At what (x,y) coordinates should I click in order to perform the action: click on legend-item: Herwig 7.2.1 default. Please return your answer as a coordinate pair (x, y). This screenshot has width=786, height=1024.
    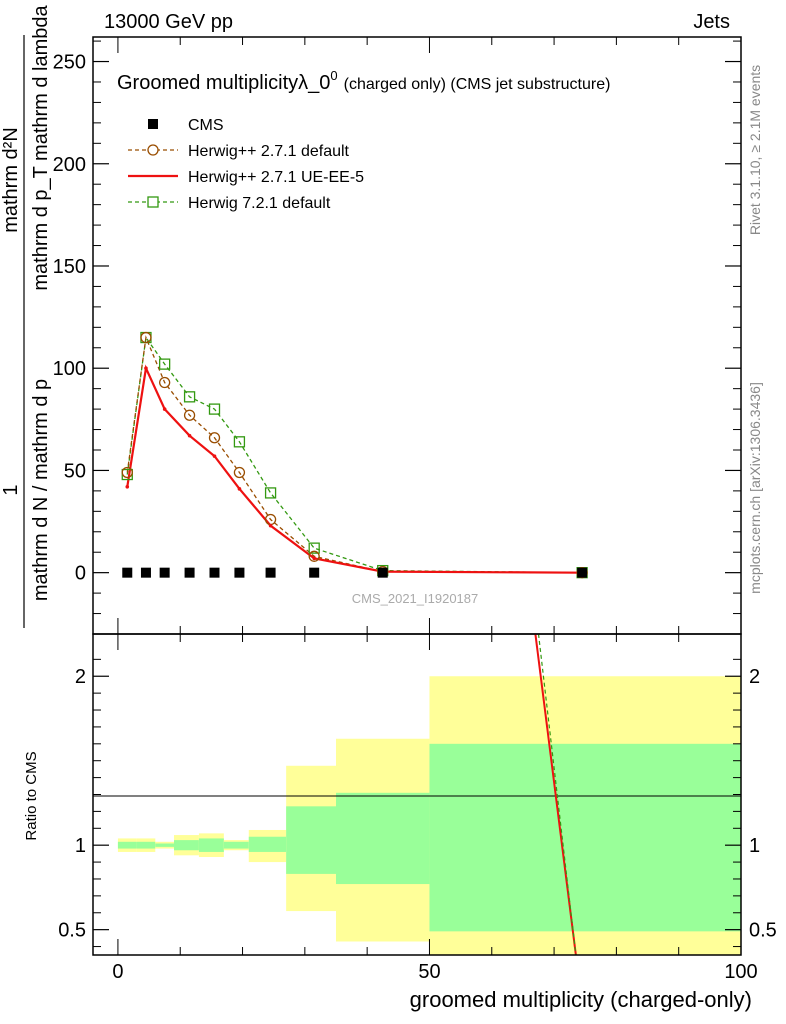
    Looking at the image, I should click on (229, 203).